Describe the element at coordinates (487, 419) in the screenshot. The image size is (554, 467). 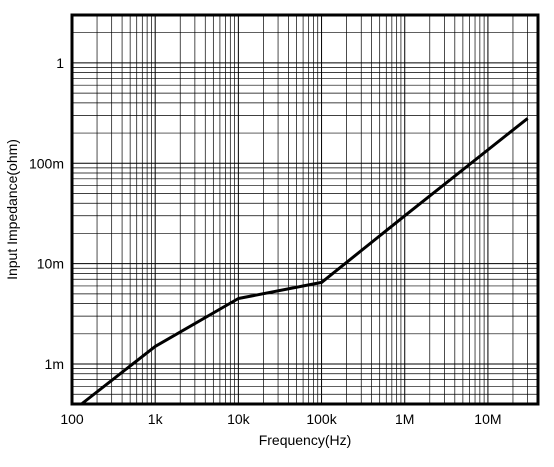
I see `x-tick-label: 10M` at that location.